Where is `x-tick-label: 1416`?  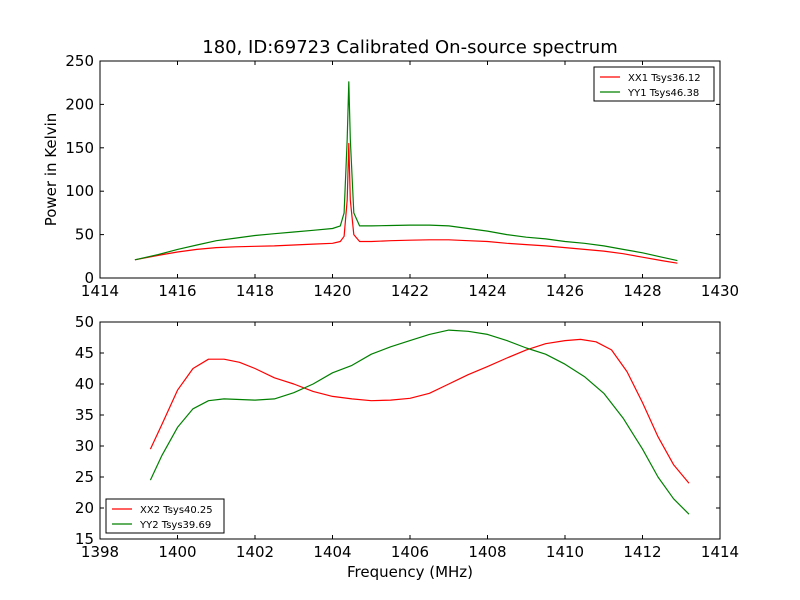 x-tick-label: 1416 is located at coordinates (177, 291).